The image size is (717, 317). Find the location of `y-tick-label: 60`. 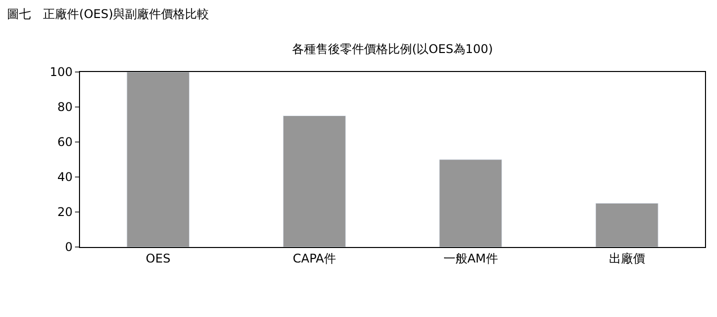

y-tick-label: 60 is located at coordinates (65, 142).